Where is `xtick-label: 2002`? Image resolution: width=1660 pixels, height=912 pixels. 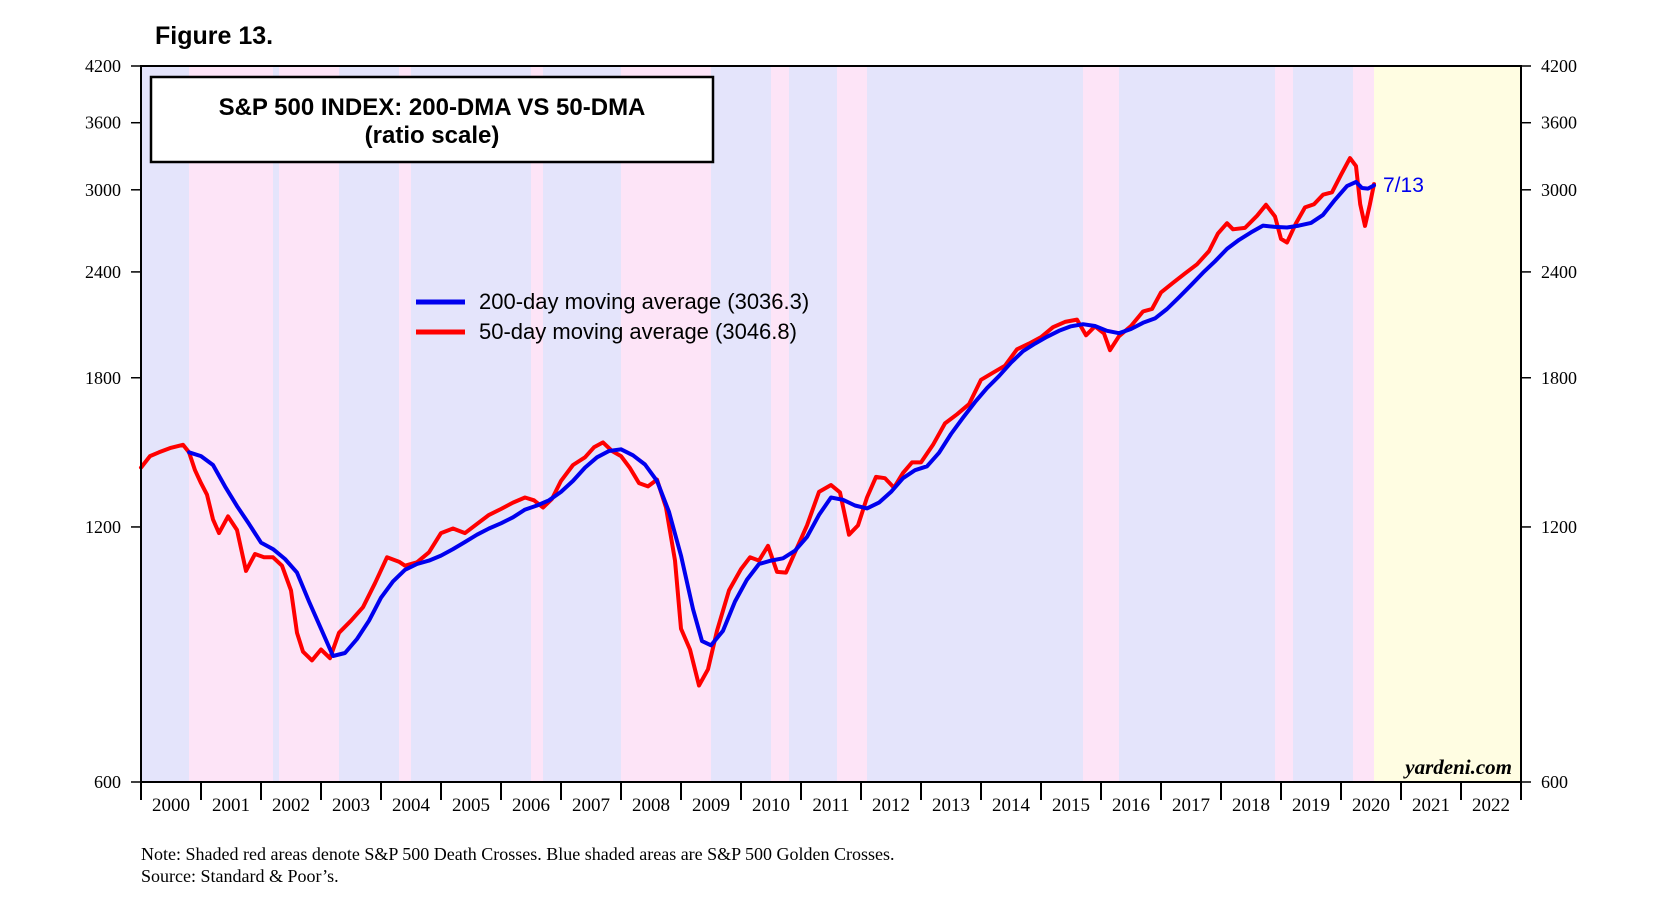
xtick-label: 2002 is located at coordinates (291, 805).